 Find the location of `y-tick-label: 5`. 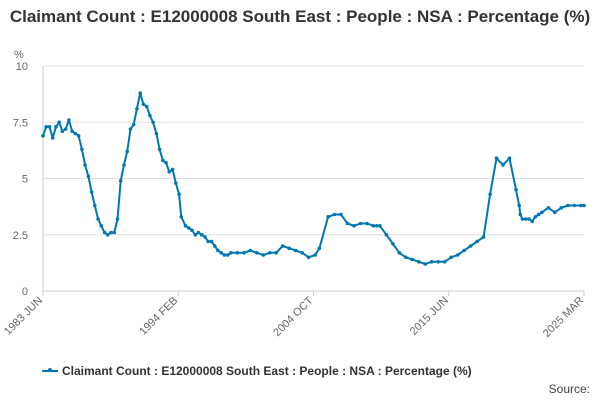

y-tick-label: 5 is located at coordinates (25, 180).